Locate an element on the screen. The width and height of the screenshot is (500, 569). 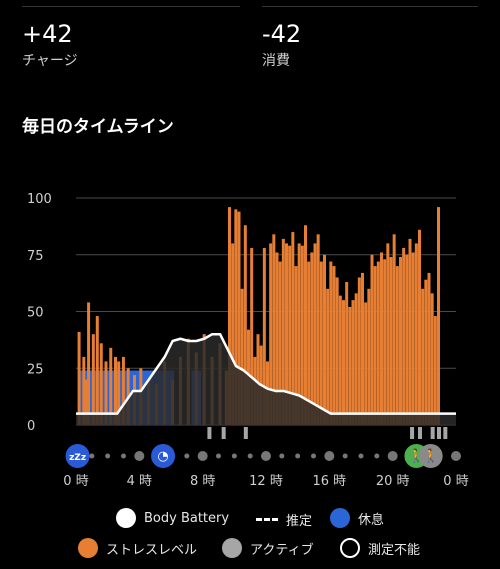
y-tick-label: 100 is located at coordinates (39, 199).